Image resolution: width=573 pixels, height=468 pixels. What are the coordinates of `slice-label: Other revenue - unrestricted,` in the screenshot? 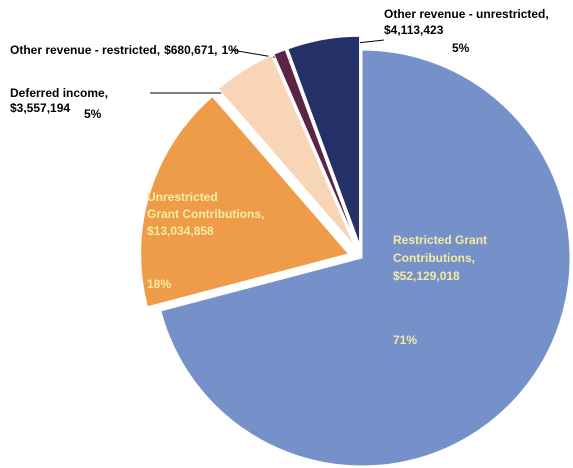 It's located at (466, 14).